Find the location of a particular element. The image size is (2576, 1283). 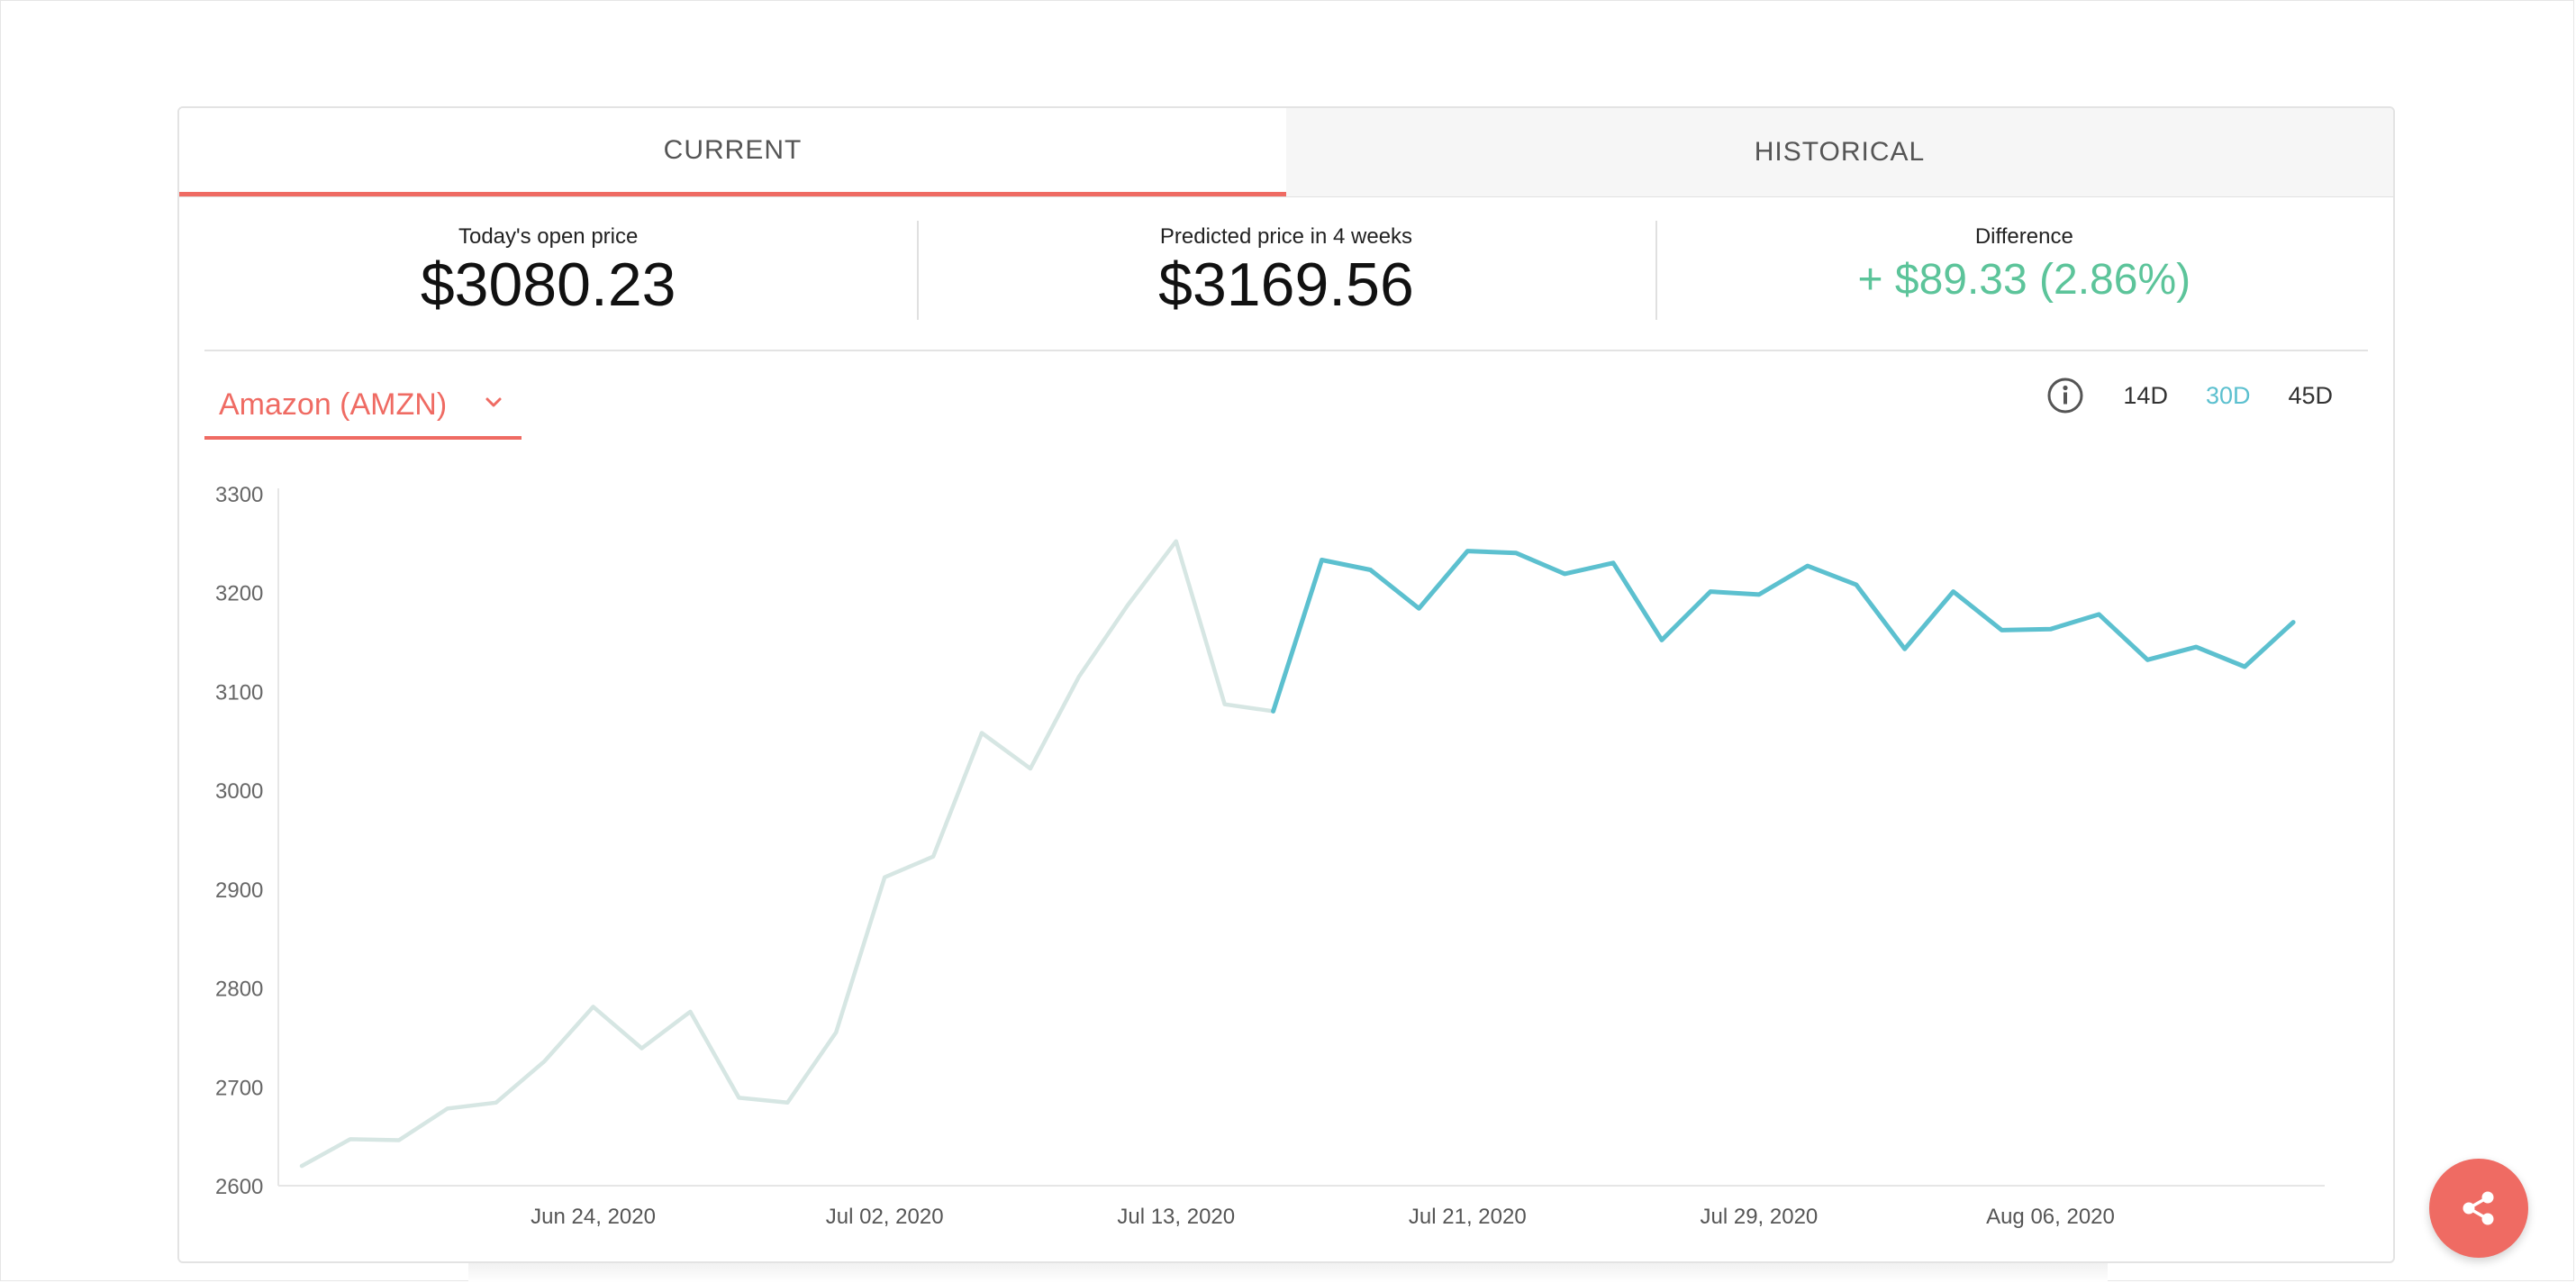

share-button is located at coordinates (2478, 1208).